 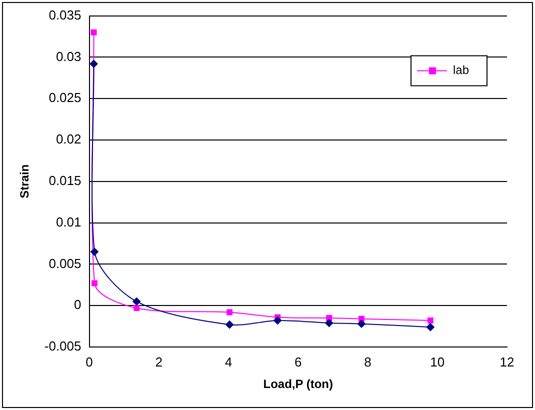 I want to click on x-tick-label: 4, so click(x=228, y=362).